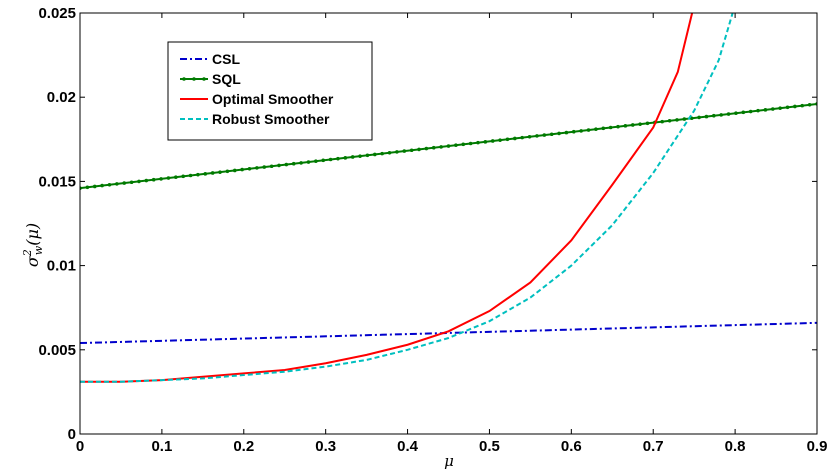 This screenshot has width=827, height=470. I want to click on y-axis-label-sub: w, so click(38, 250).